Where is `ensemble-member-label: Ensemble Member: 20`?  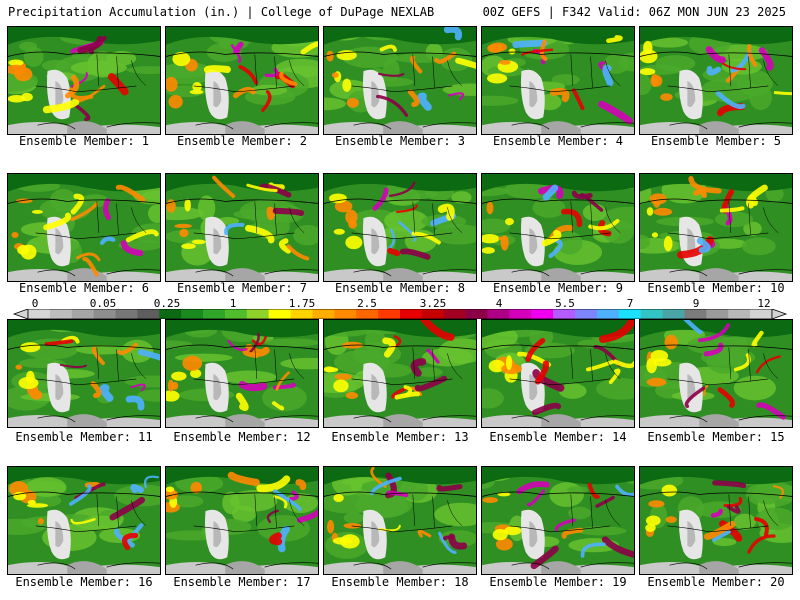
ensemble-member-label: Ensemble Member: 20 is located at coordinates (716, 582).